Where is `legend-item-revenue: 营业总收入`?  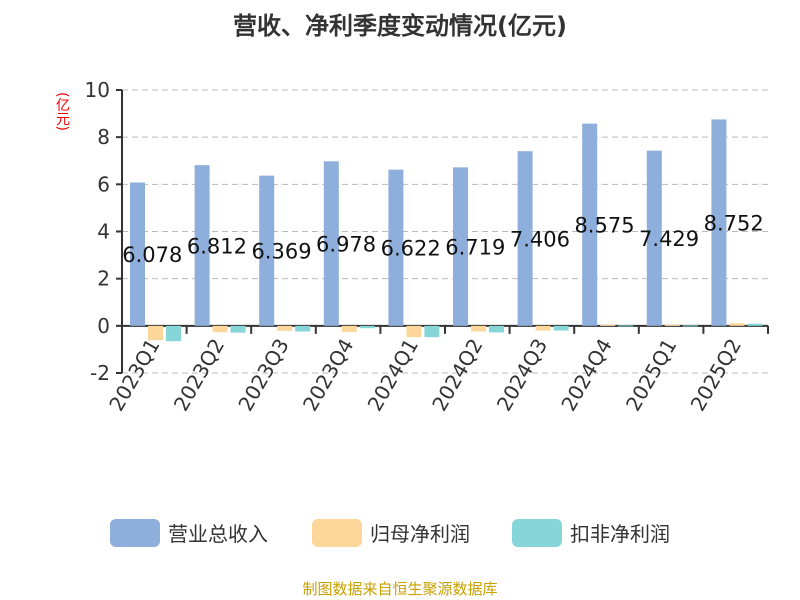 legend-item-revenue: 营业总收入 is located at coordinates (189, 532).